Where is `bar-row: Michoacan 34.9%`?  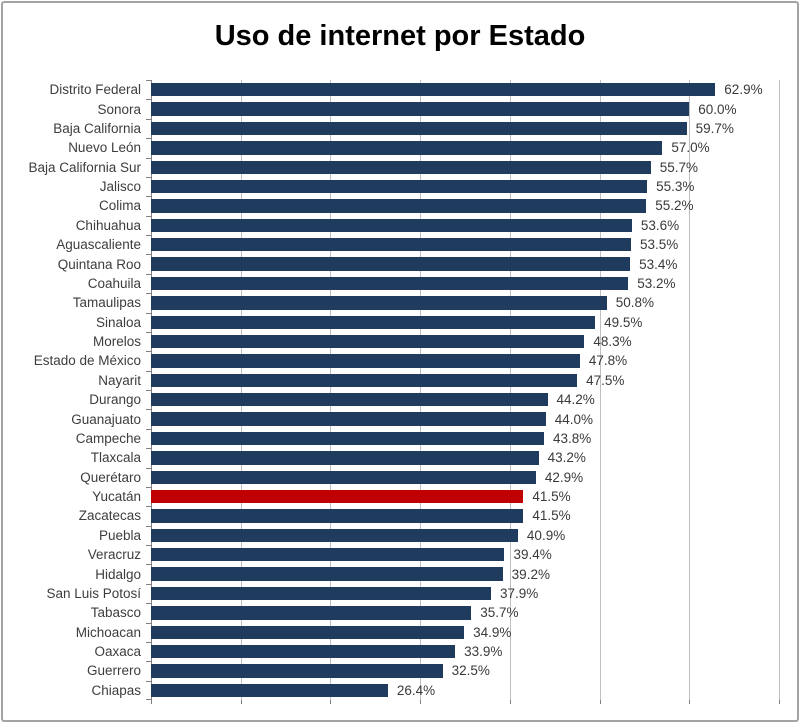 bar-row: Michoacan 34.9% is located at coordinates (401, 632).